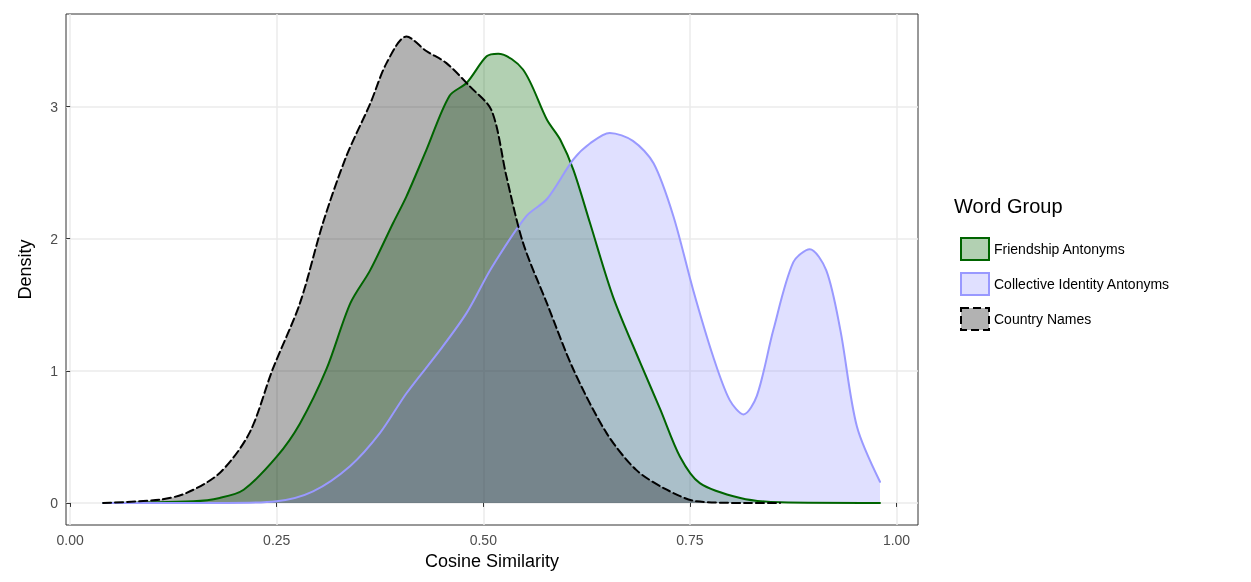 The width and height of the screenshot is (1251, 582). What do you see at coordinates (690, 540) in the screenshot?
I see `x-tick-label: 0.75` at bounding box center [690, 540].